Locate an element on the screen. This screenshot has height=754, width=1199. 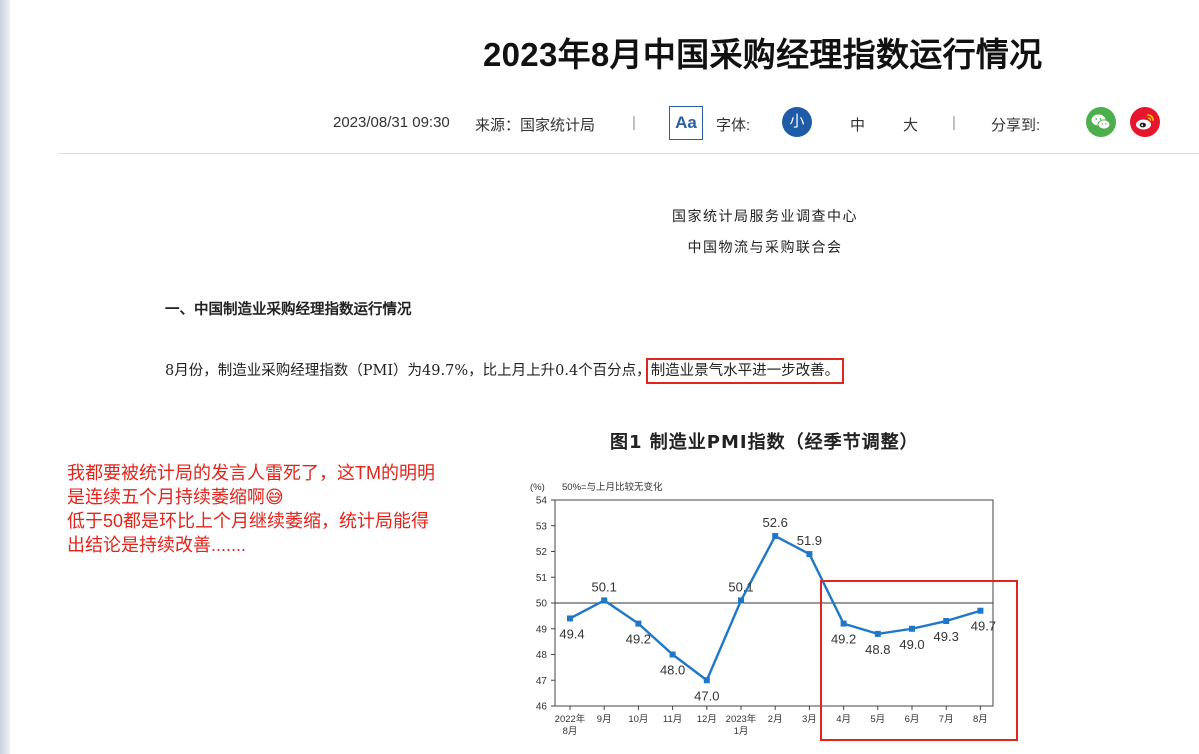
y-tick-label: 50 is located at coordinates (542, 604).